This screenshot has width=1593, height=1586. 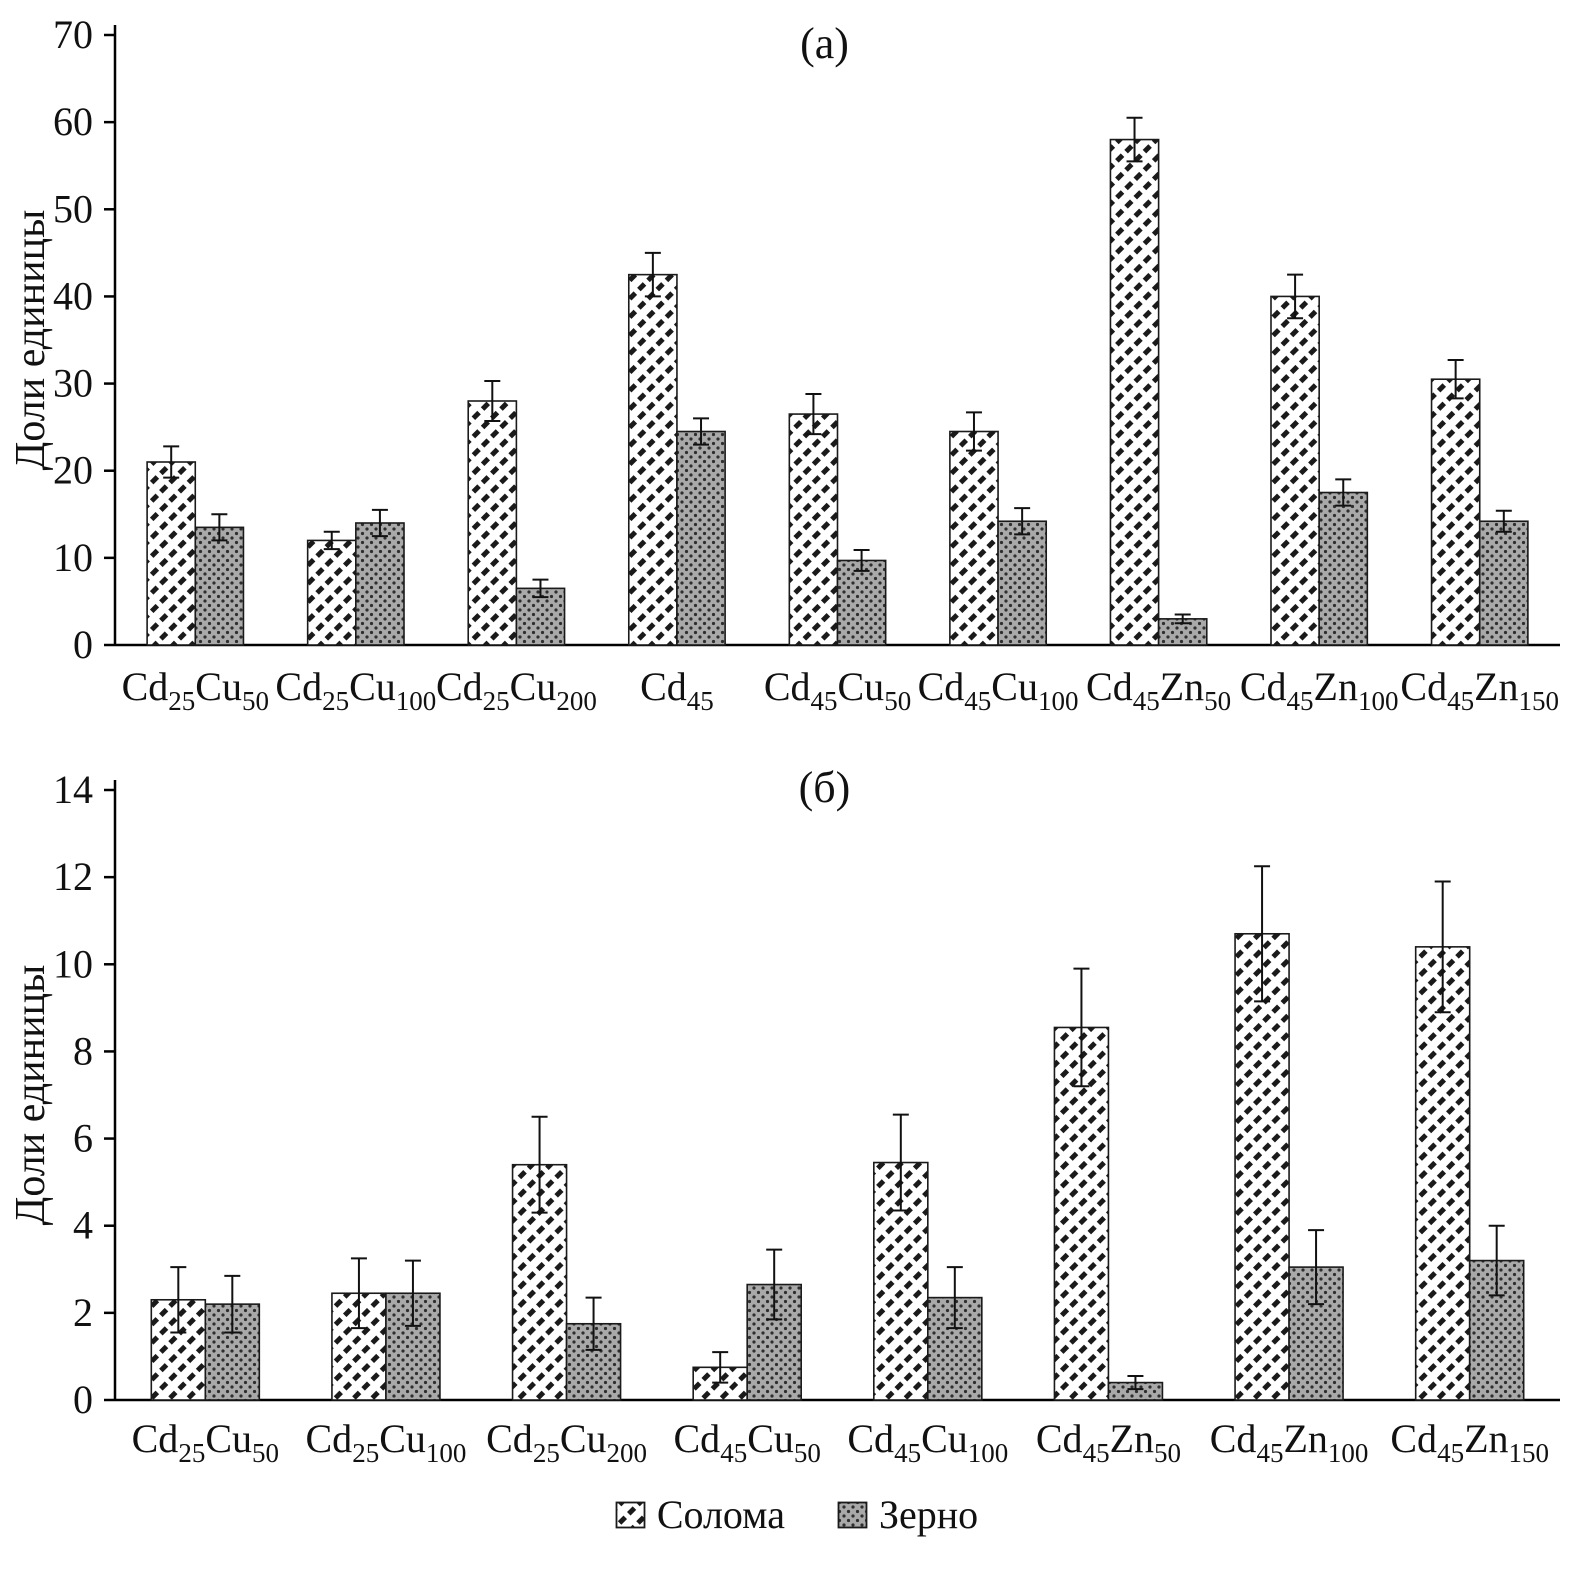 What do you see at coordinates (73, 383) in the screenshot?
I see `y-tick-label: 30` at bounding box center [73, 383].